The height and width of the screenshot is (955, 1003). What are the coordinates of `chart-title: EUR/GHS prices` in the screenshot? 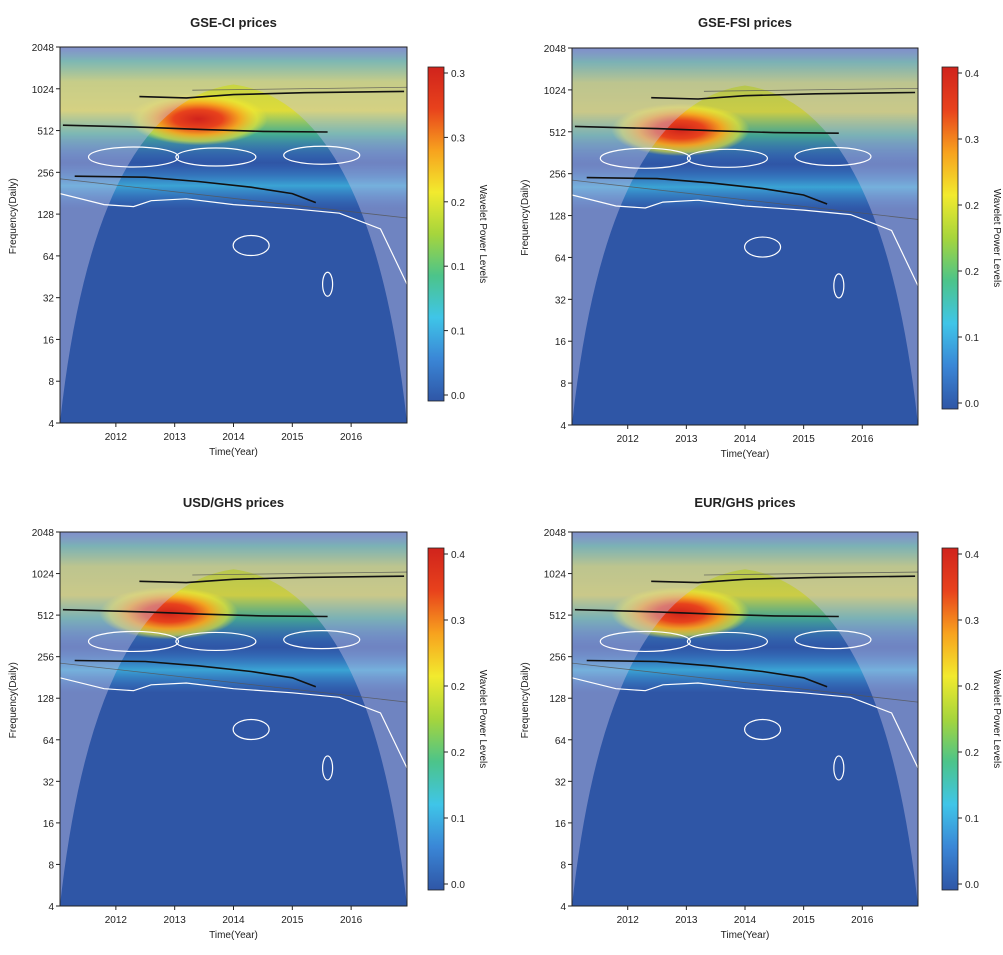 It's located at (744, 502).